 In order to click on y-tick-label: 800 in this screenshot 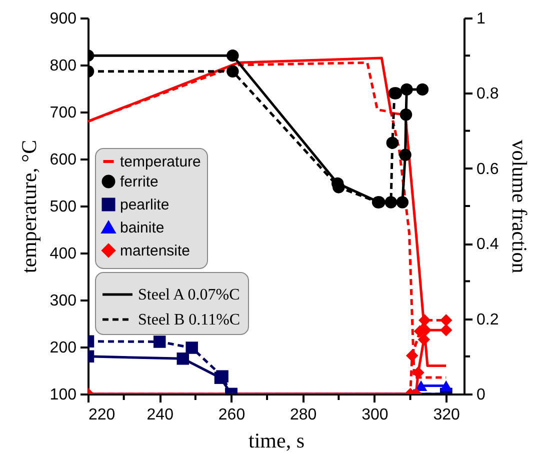, I will do `click(63, 66)`.